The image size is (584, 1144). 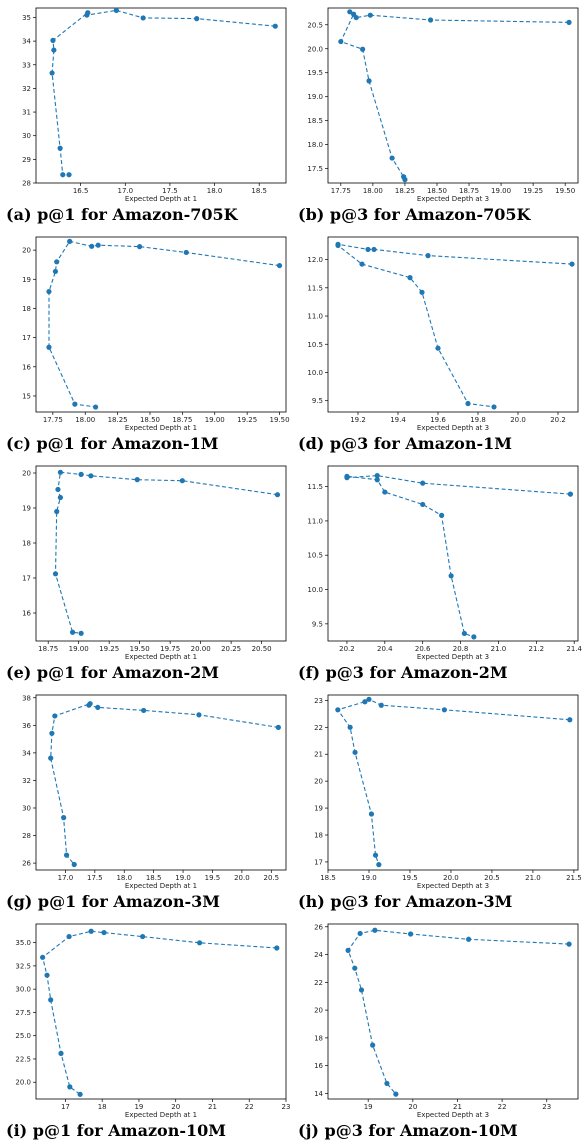 I want to click on x-tick-label: 20.4, so click(x=385, y=649).